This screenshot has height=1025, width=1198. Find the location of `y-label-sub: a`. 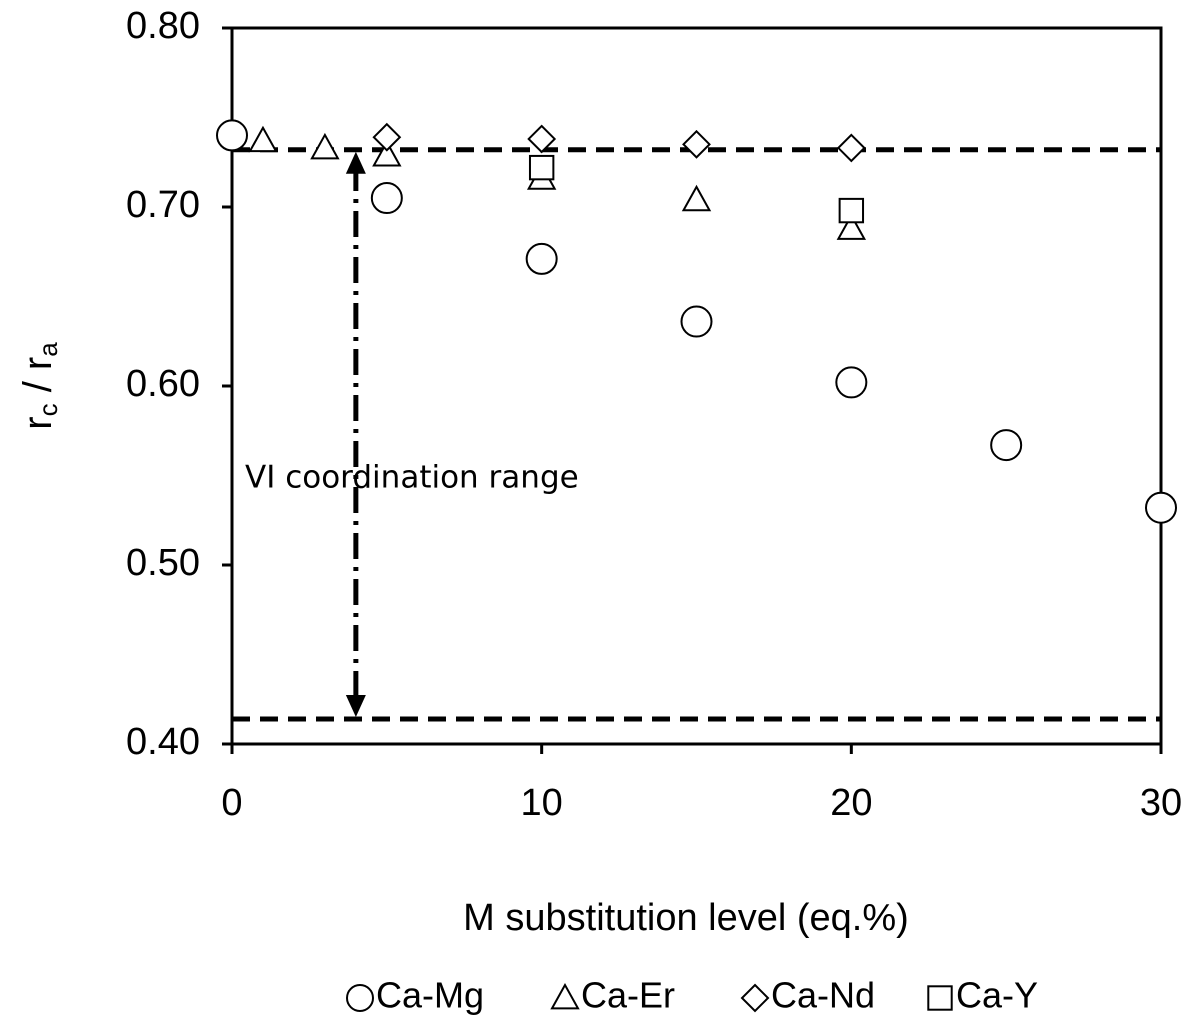

y-label-sub: a is located at coordinates (48, 349).